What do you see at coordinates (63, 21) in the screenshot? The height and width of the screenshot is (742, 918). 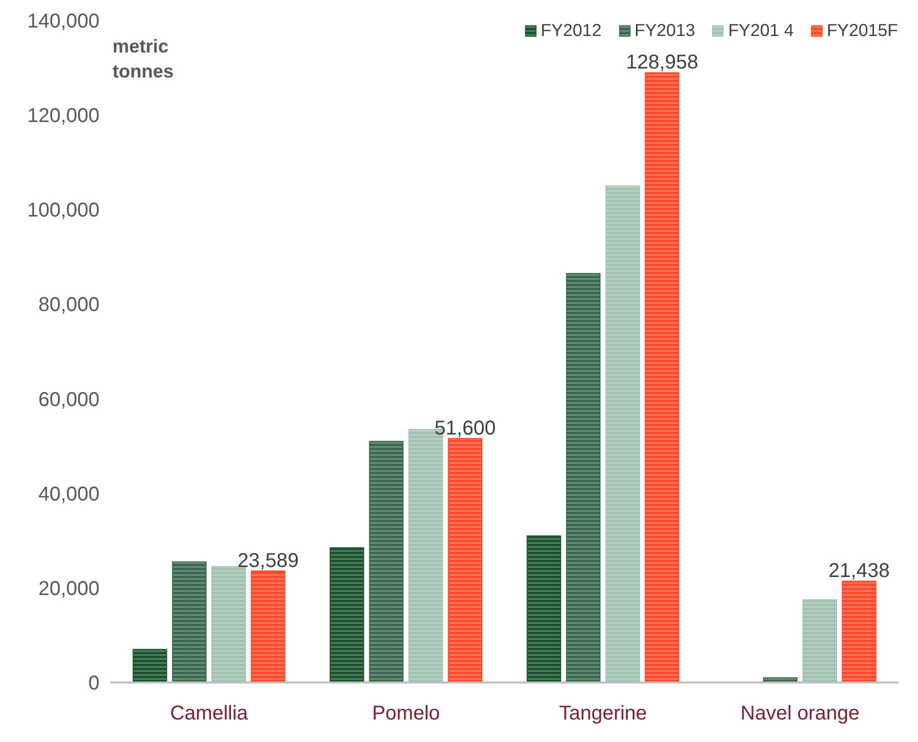 I see `y-tick-label: 140,000` at bounding box center [63, 21].